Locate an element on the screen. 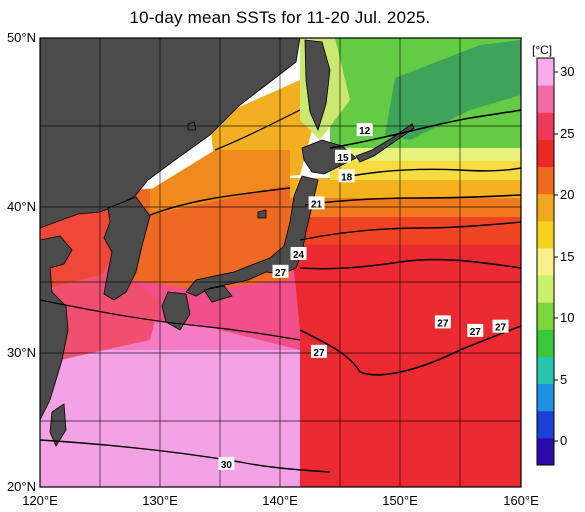  colorbar-tick-10: 10 is located at coordinates (567, 317).